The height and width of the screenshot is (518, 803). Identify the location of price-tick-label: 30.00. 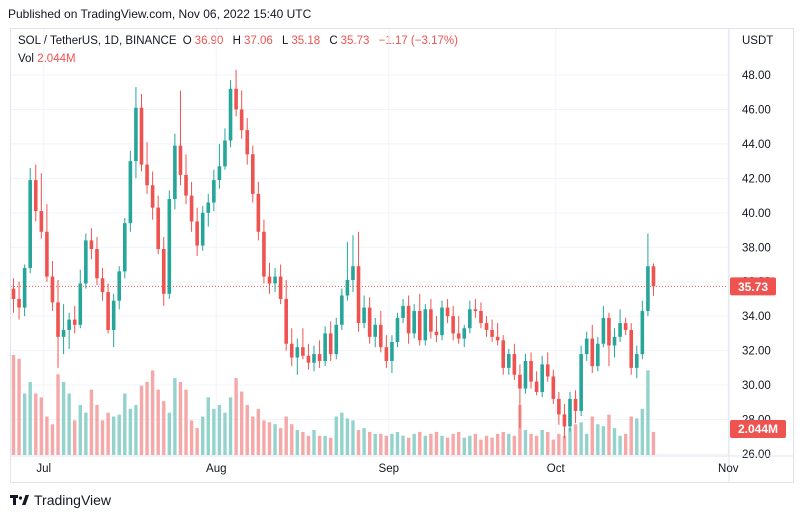
(756, 386).